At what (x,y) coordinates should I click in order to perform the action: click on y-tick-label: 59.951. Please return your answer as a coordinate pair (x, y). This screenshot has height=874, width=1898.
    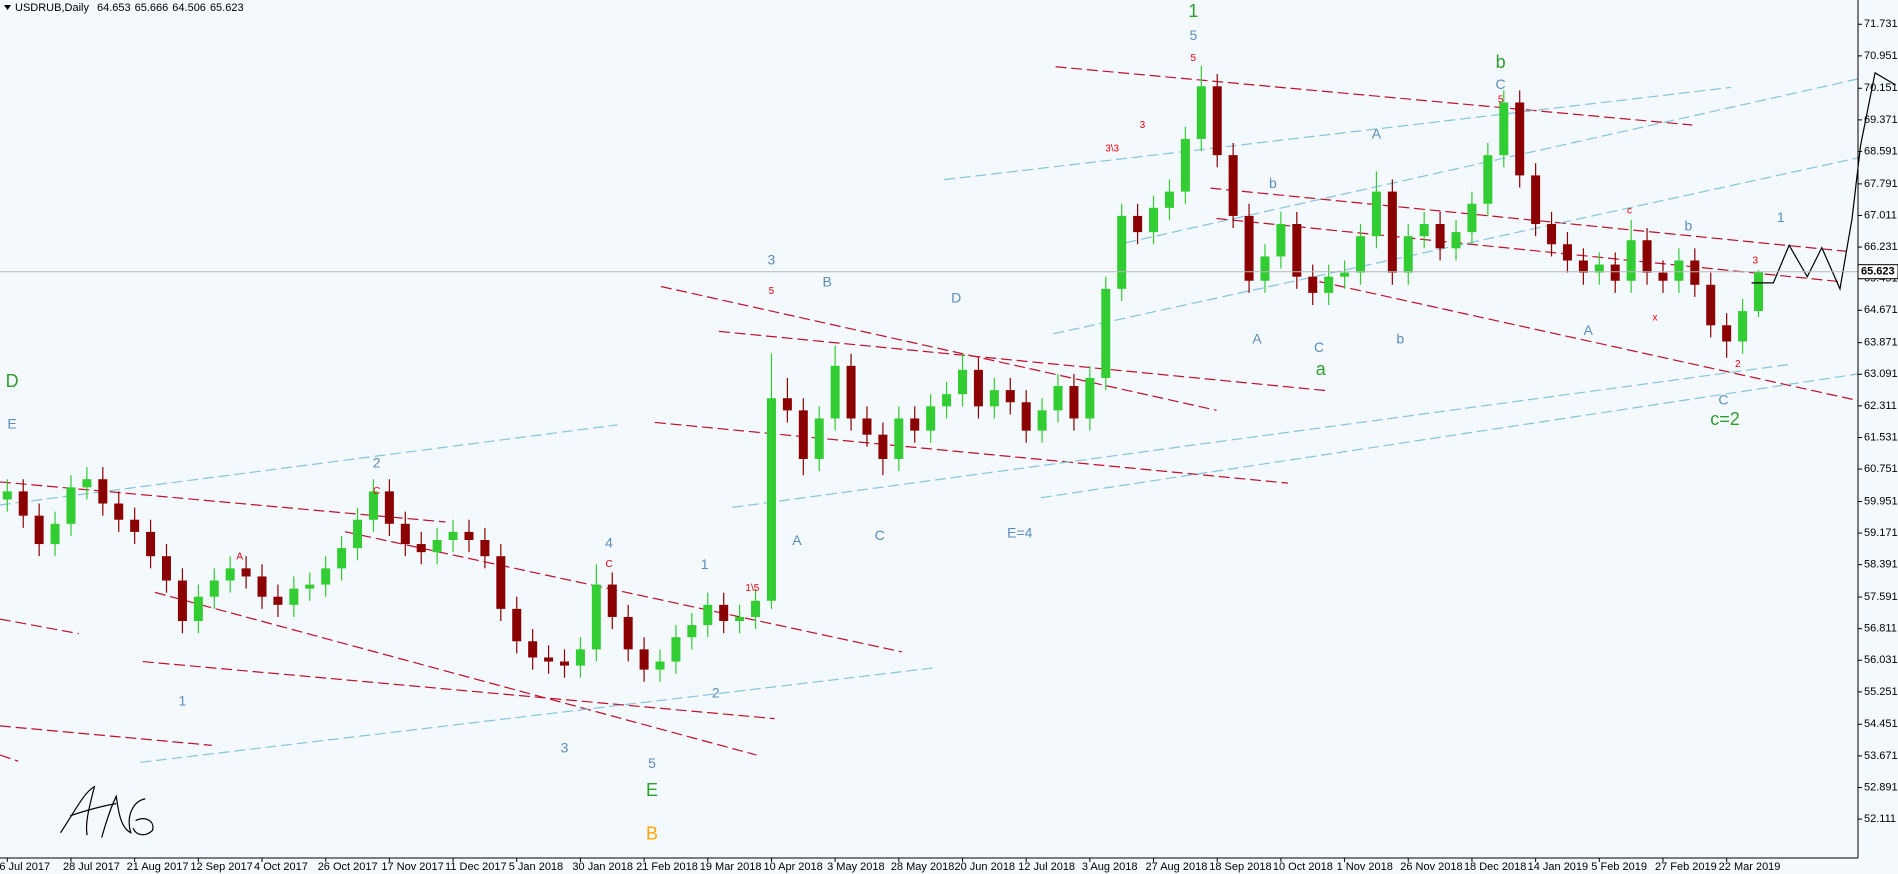
    Looking at the image, I should click on (1881, 501).